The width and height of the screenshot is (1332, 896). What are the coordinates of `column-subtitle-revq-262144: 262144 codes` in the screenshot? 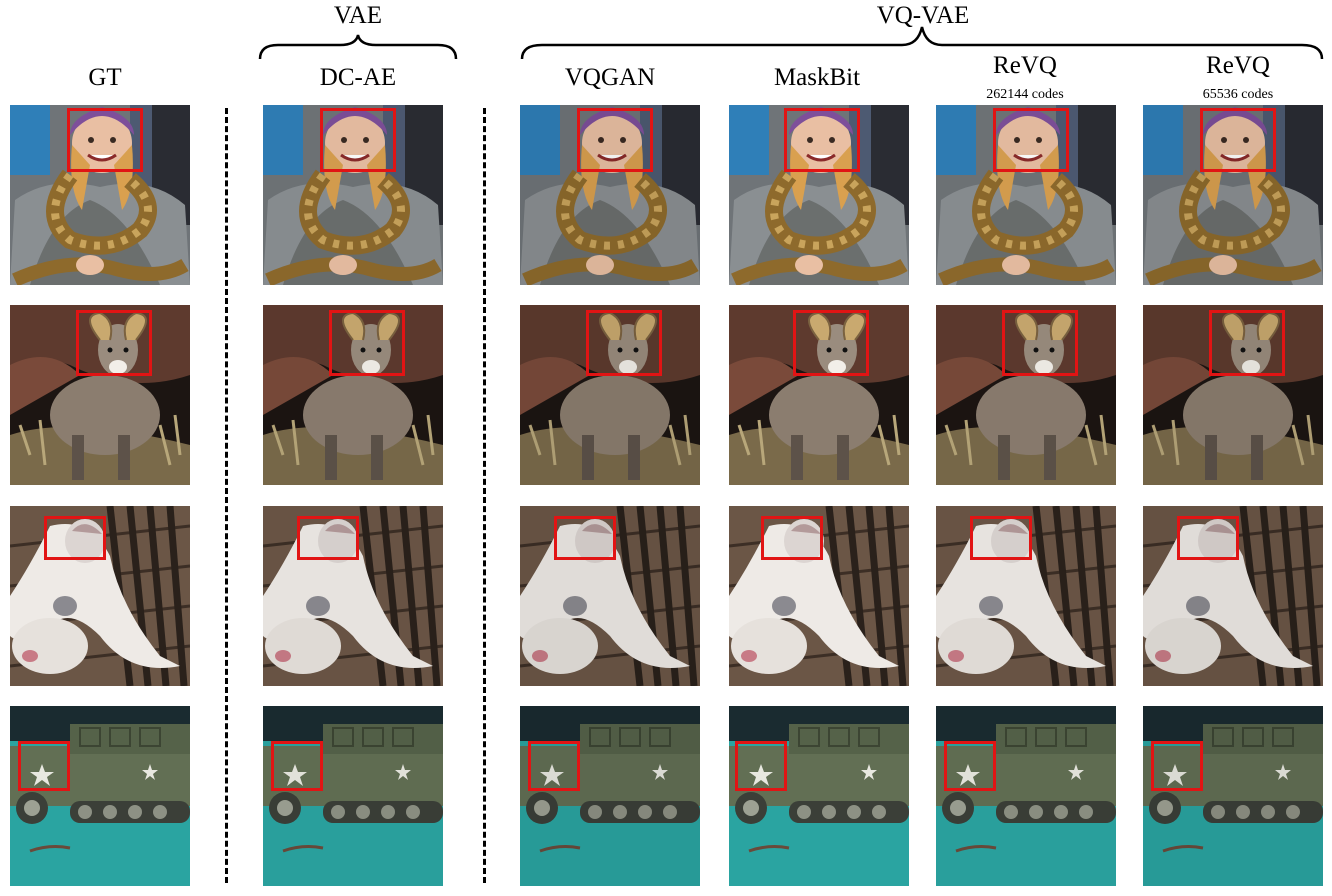 It's located at (1025, 94).